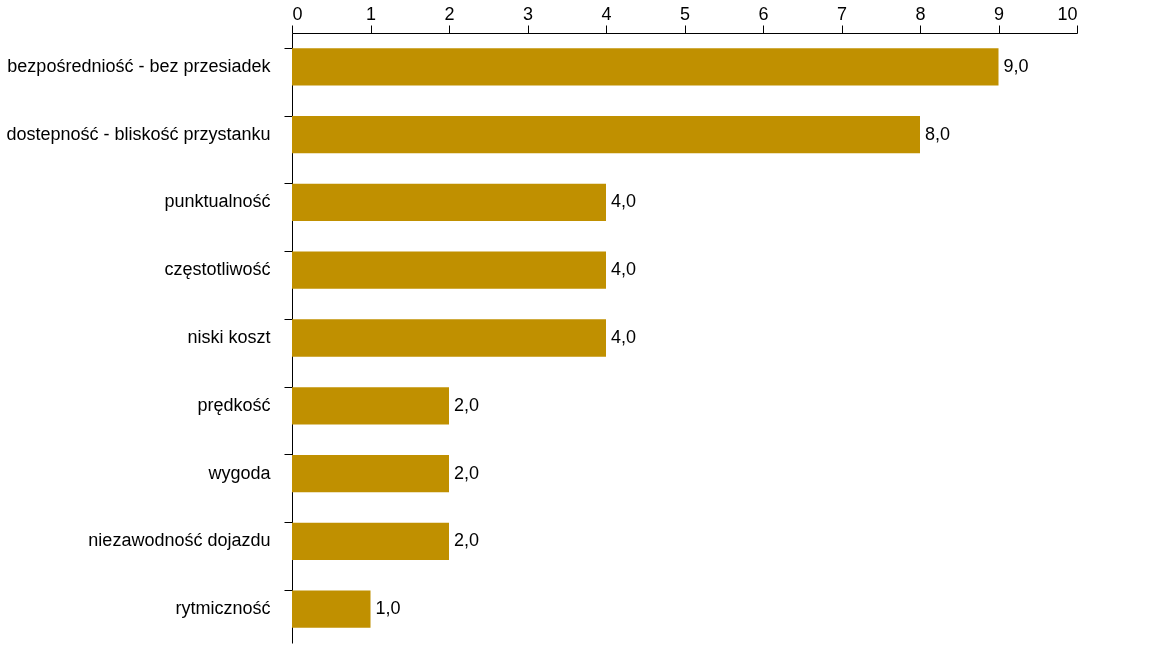 The image size is (1174, 666). What do you see at coordinates (371, 13) in the screenshot?
I see `x-tick-label: 1` at bounding box center [371, 13].